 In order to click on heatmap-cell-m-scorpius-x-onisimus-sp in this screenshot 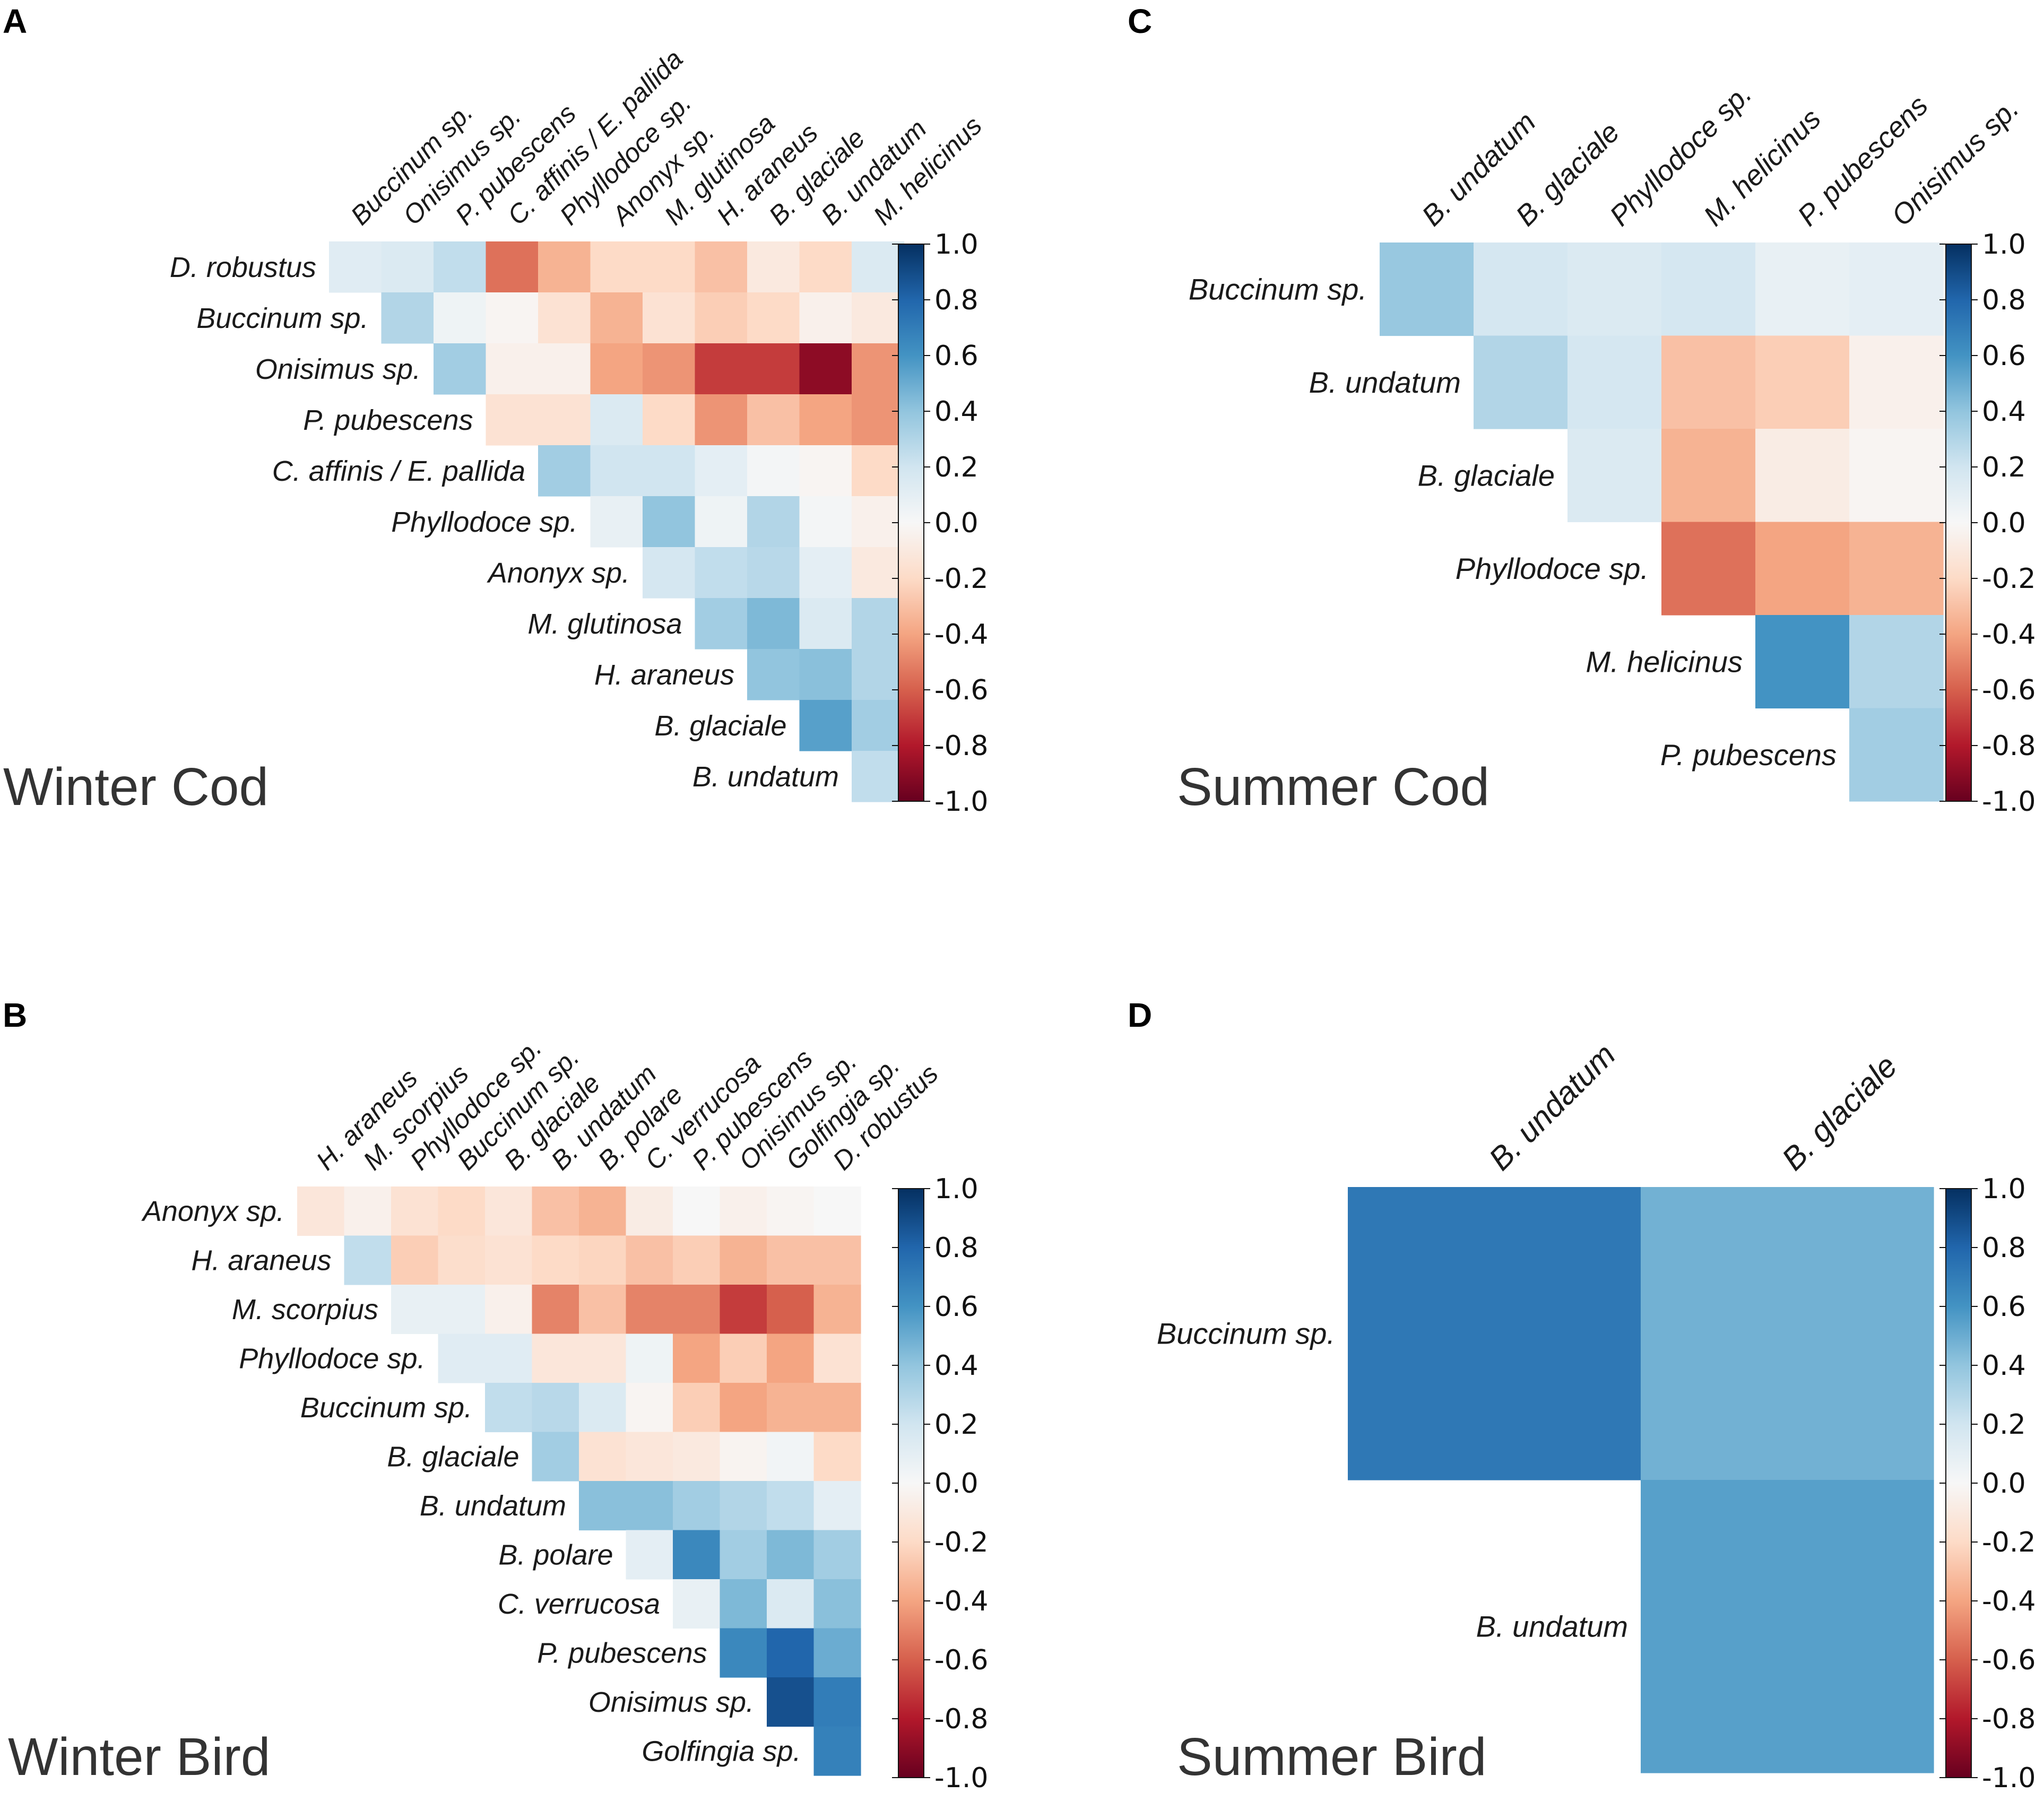, I will do `click(743, 1310)`.